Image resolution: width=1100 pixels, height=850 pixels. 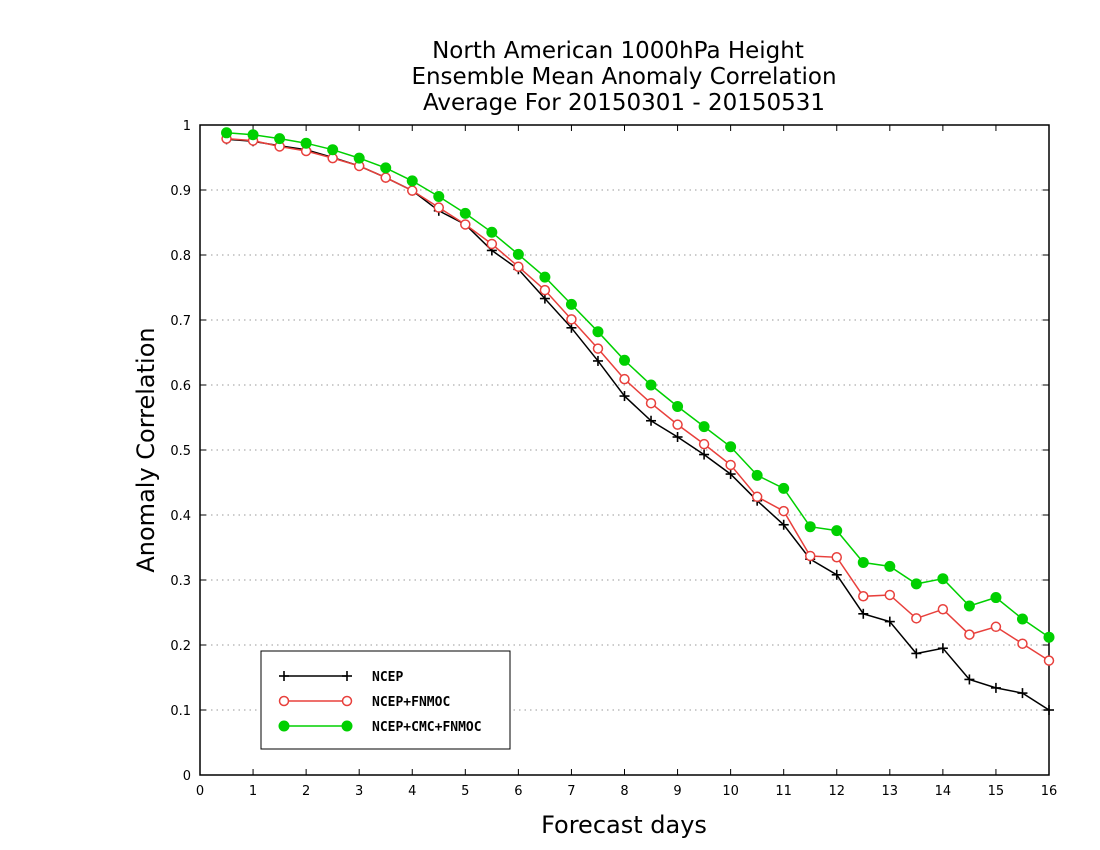 What do you see at coordinates (427, 727) in the screenshot?
I see `legend-label: NCEP+CMC+FNMOC` at bounding box center [427, 727].